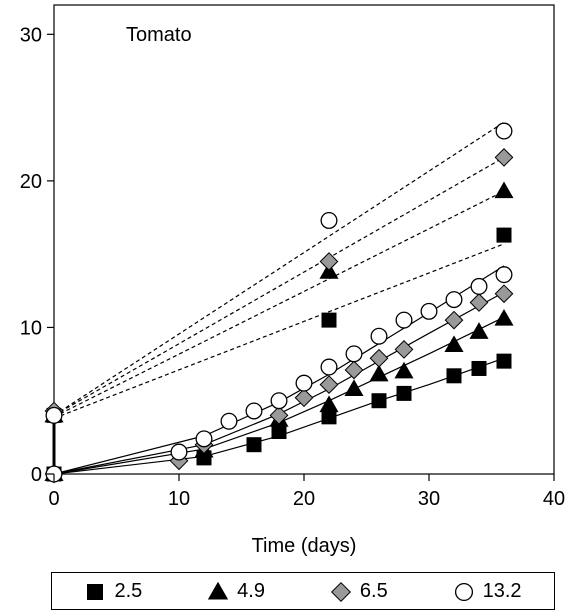 The width and height of the screenshot is (573, 615). What do you see at coordinates (31, 182) in the screenshot?
I see `y-tick-label: 20` at bounding box center [31, 182].